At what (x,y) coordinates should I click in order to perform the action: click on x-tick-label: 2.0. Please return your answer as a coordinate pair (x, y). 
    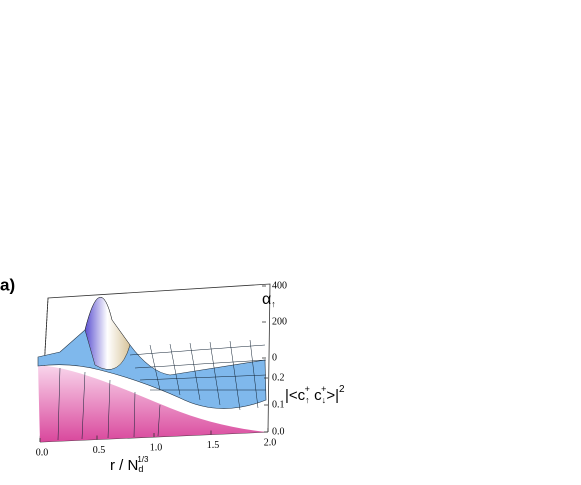
    Looking at the image, I should click on (270, 442).